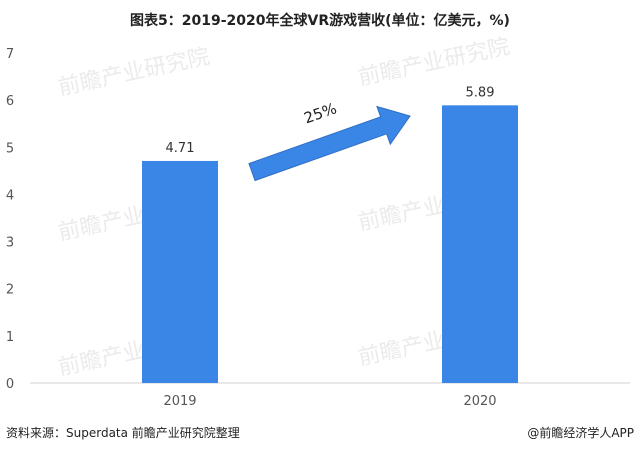 This screenshot has height=451, width=640. I want to click on y-tick-label: 7, so click(10, 54).